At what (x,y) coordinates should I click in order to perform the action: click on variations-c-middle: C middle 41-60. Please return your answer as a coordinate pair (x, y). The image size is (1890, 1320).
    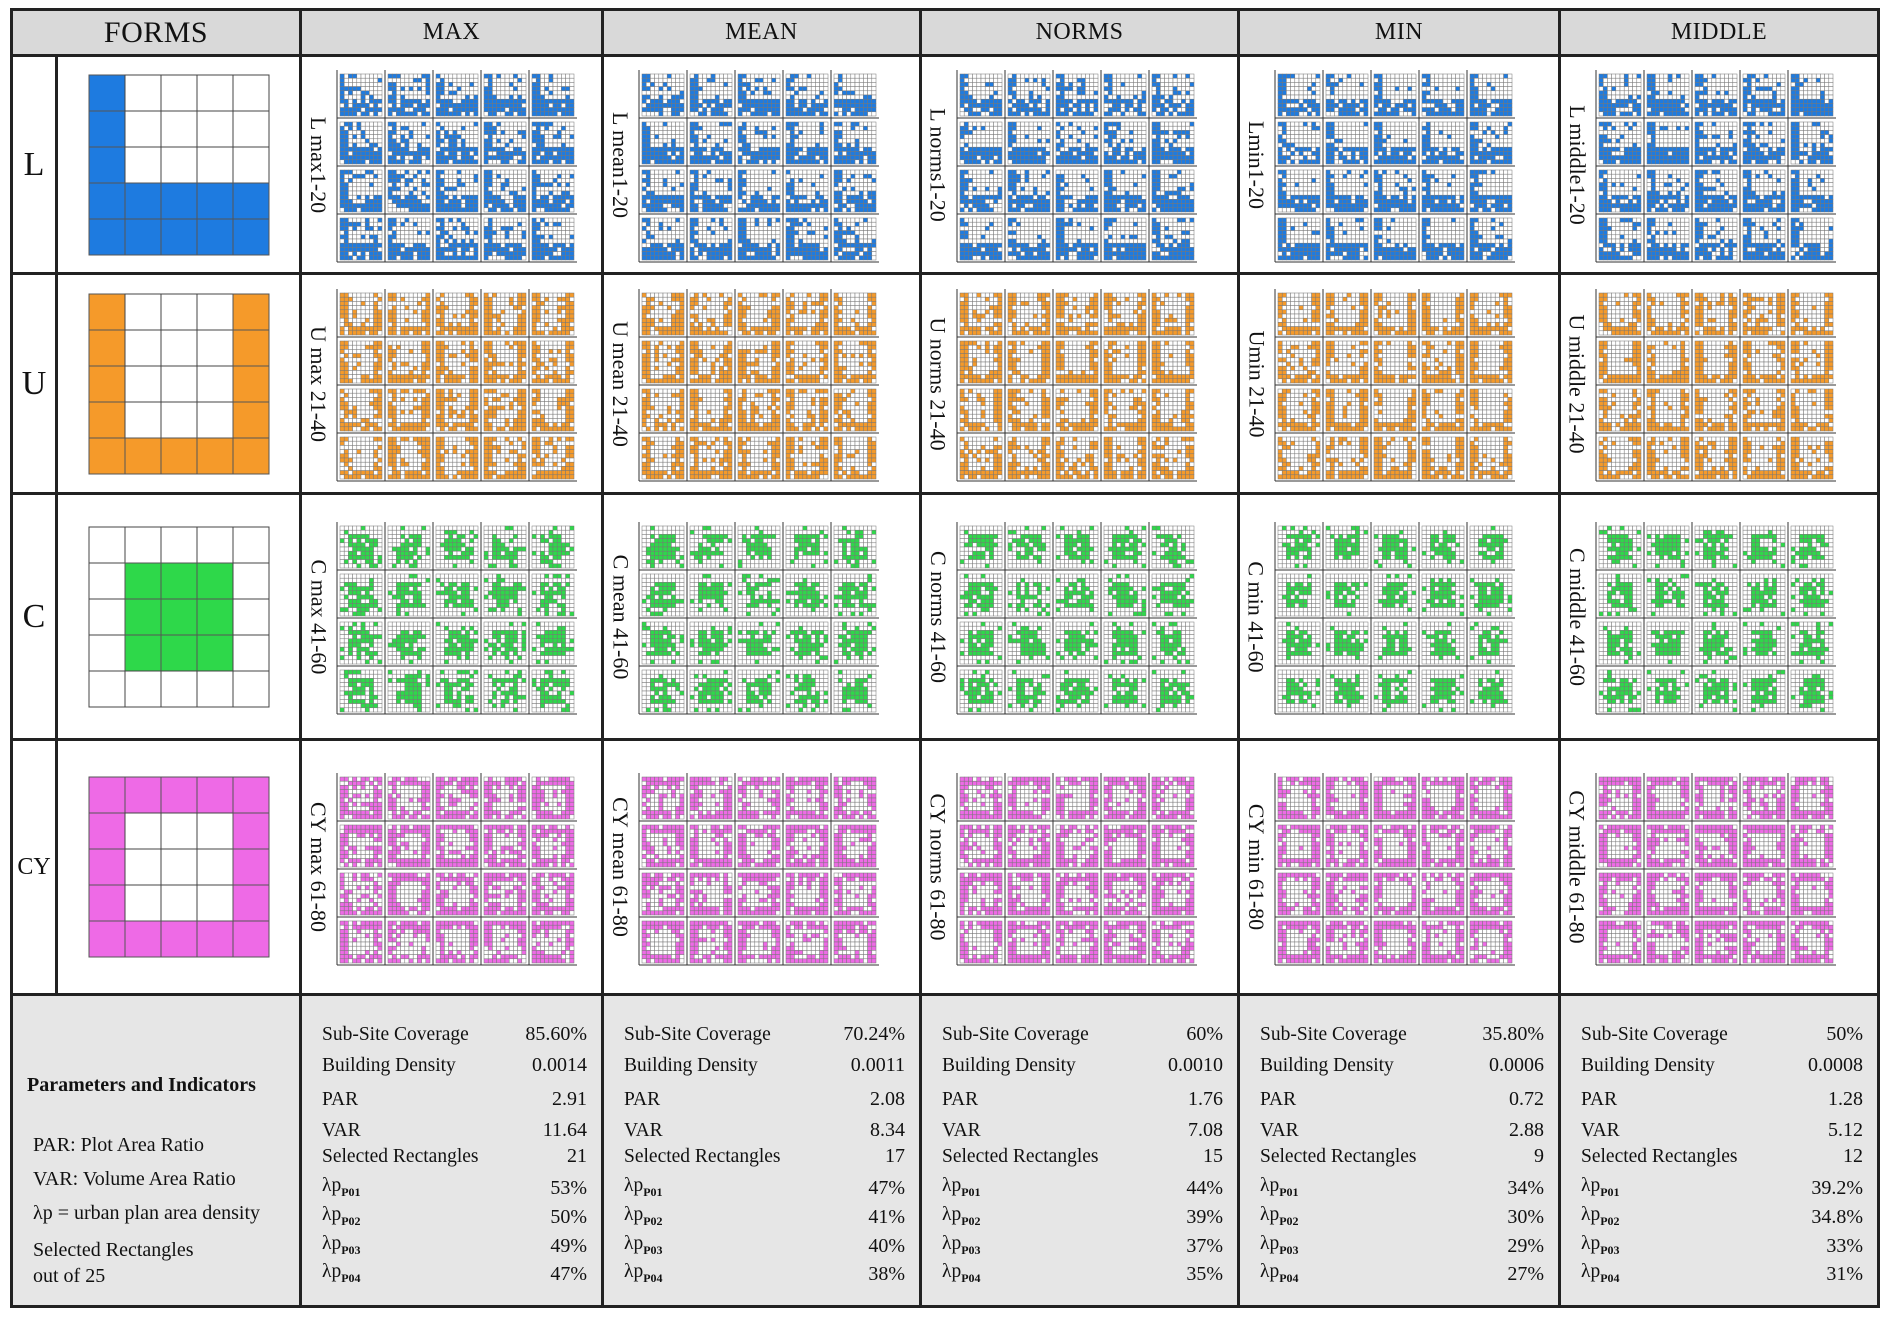
    Looking at the image, I should click on (1719, 618).